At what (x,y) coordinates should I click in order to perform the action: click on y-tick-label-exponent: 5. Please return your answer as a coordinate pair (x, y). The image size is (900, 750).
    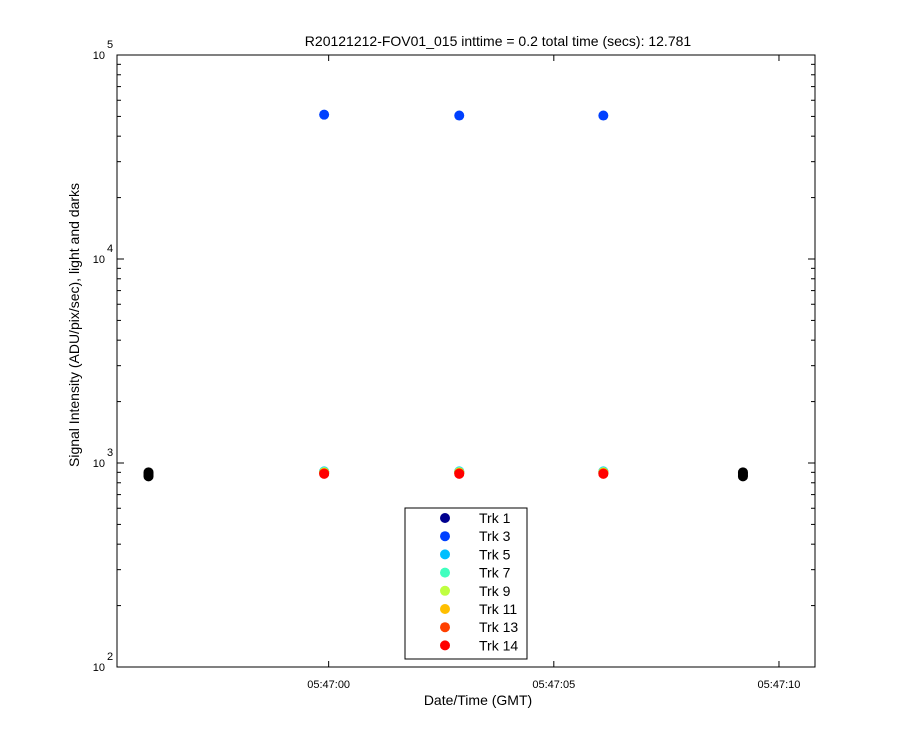
    Looking at the image, I should click on (110, 45).